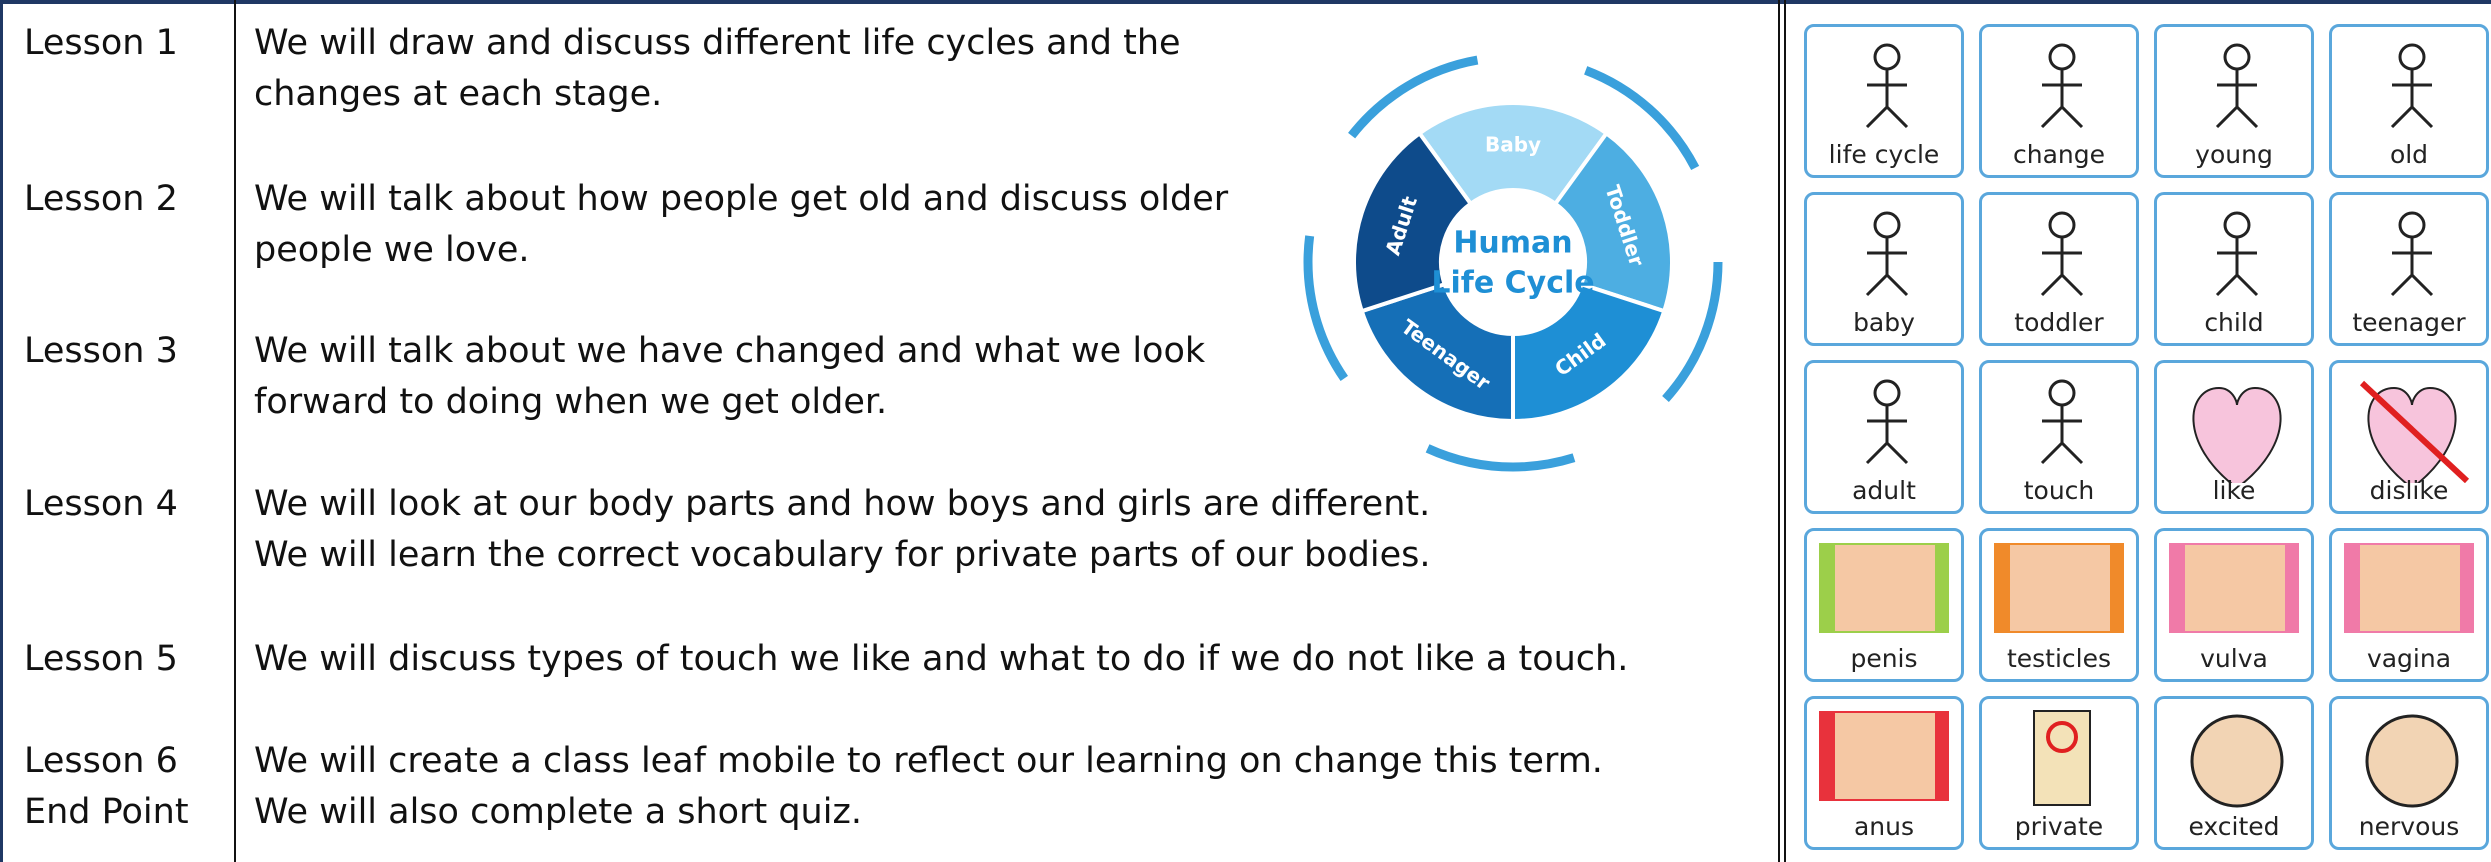 The width and height of the screenshot is (2491, 862). I want to click on symbol-label: baby, so click(1884, 322).